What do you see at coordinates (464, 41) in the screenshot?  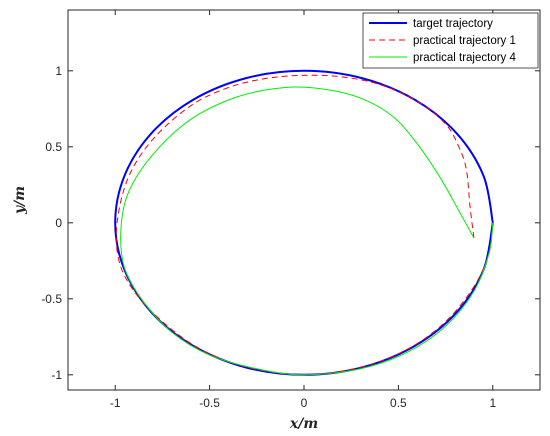 I see `legend-label: practical trajectory 1` at bounding box center [464, 41].